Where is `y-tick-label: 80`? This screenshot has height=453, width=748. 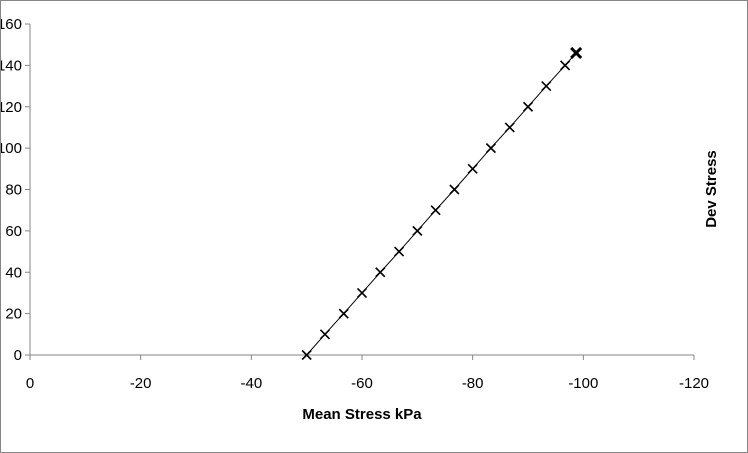
y-tick-label: 80 is located at coordinates (13, 190).